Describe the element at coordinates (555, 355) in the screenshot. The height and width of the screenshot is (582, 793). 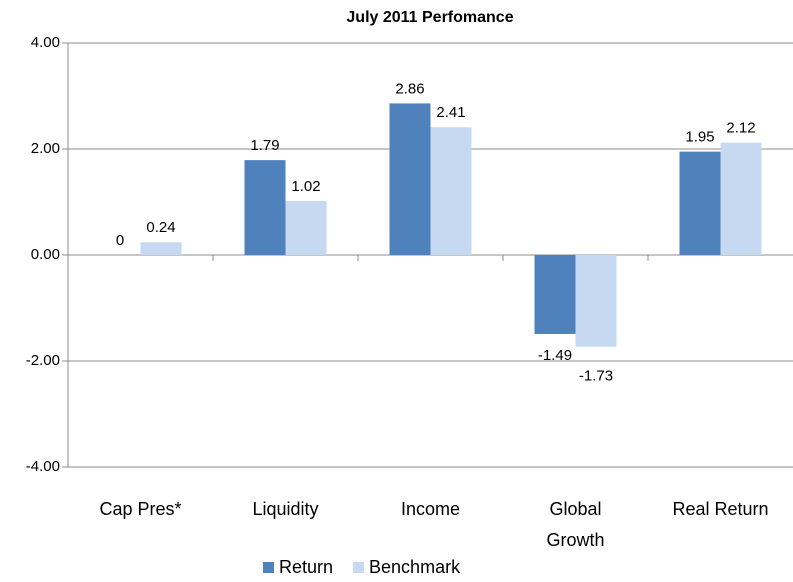
I see `data-label: -1.49` at that location.